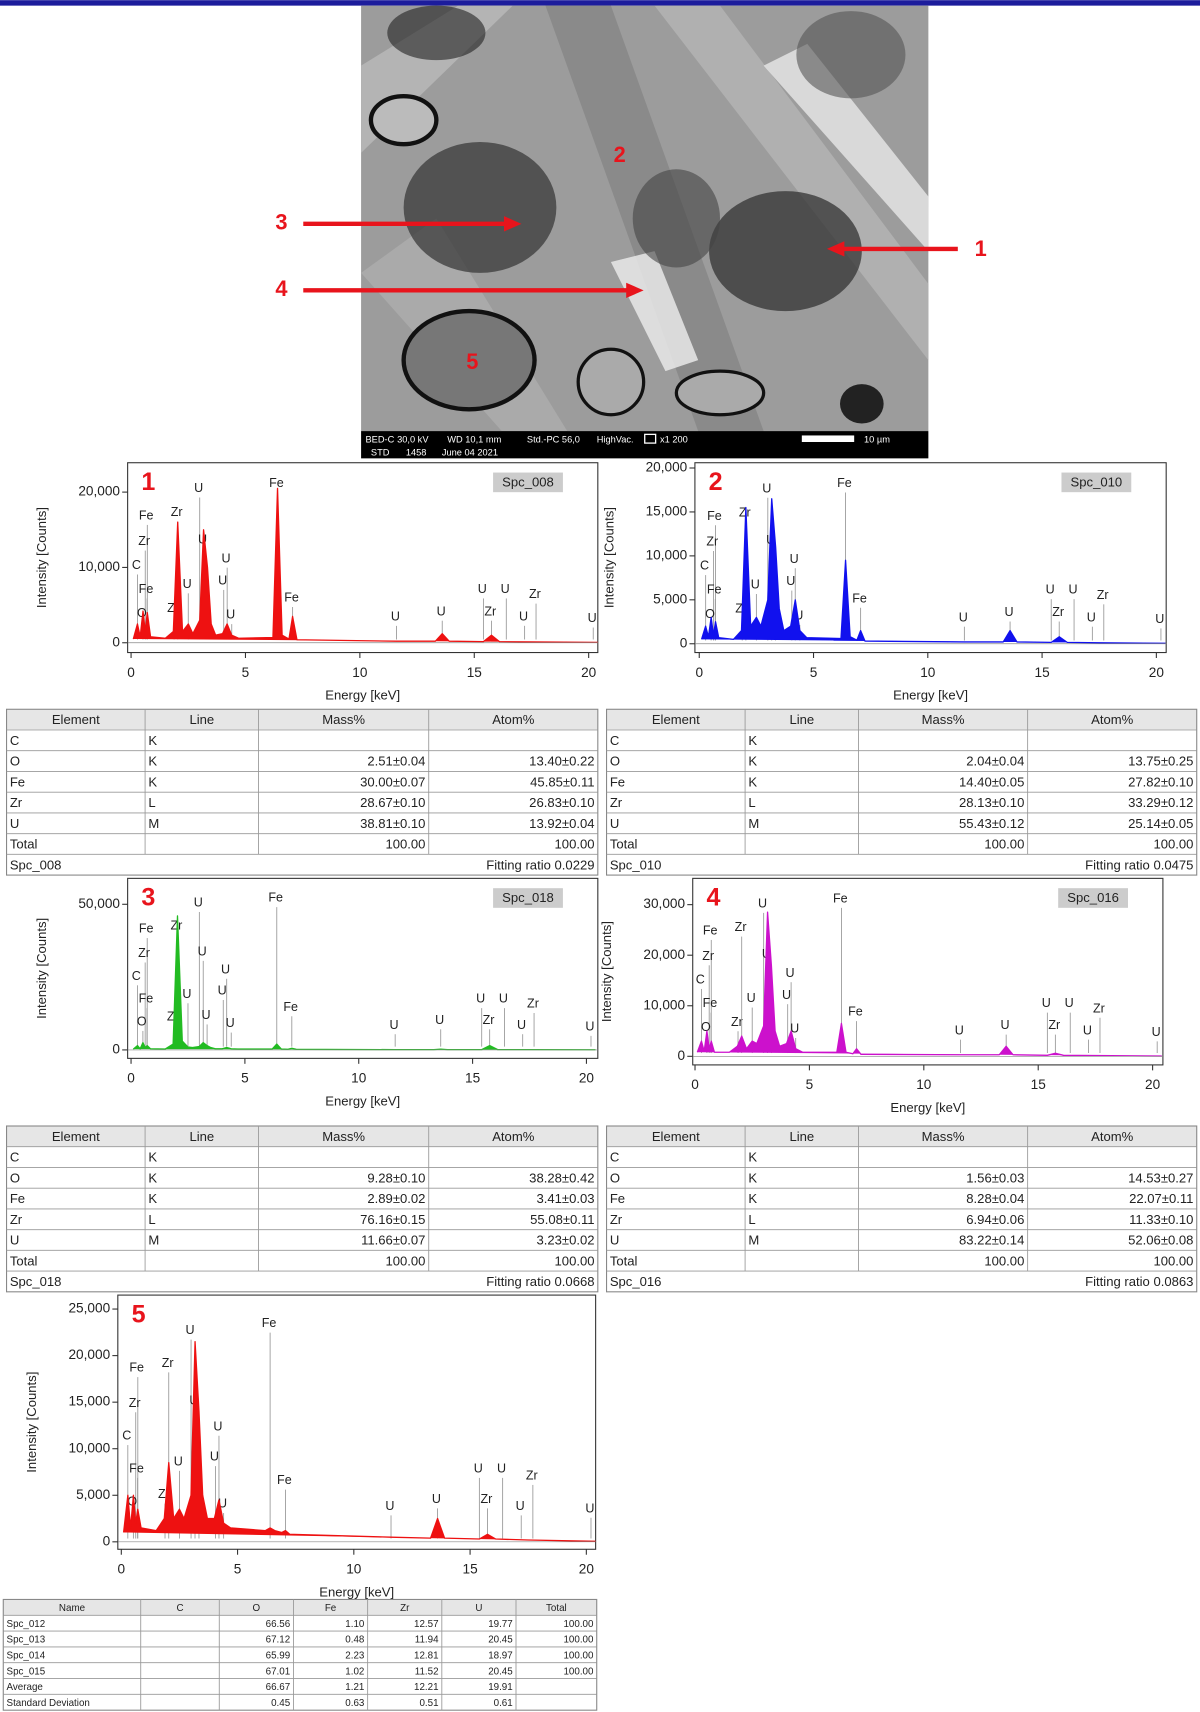 This screenshot has height=1712, width=1200. I want to click on table-footer-name: Spc_008, so click(36, 864).